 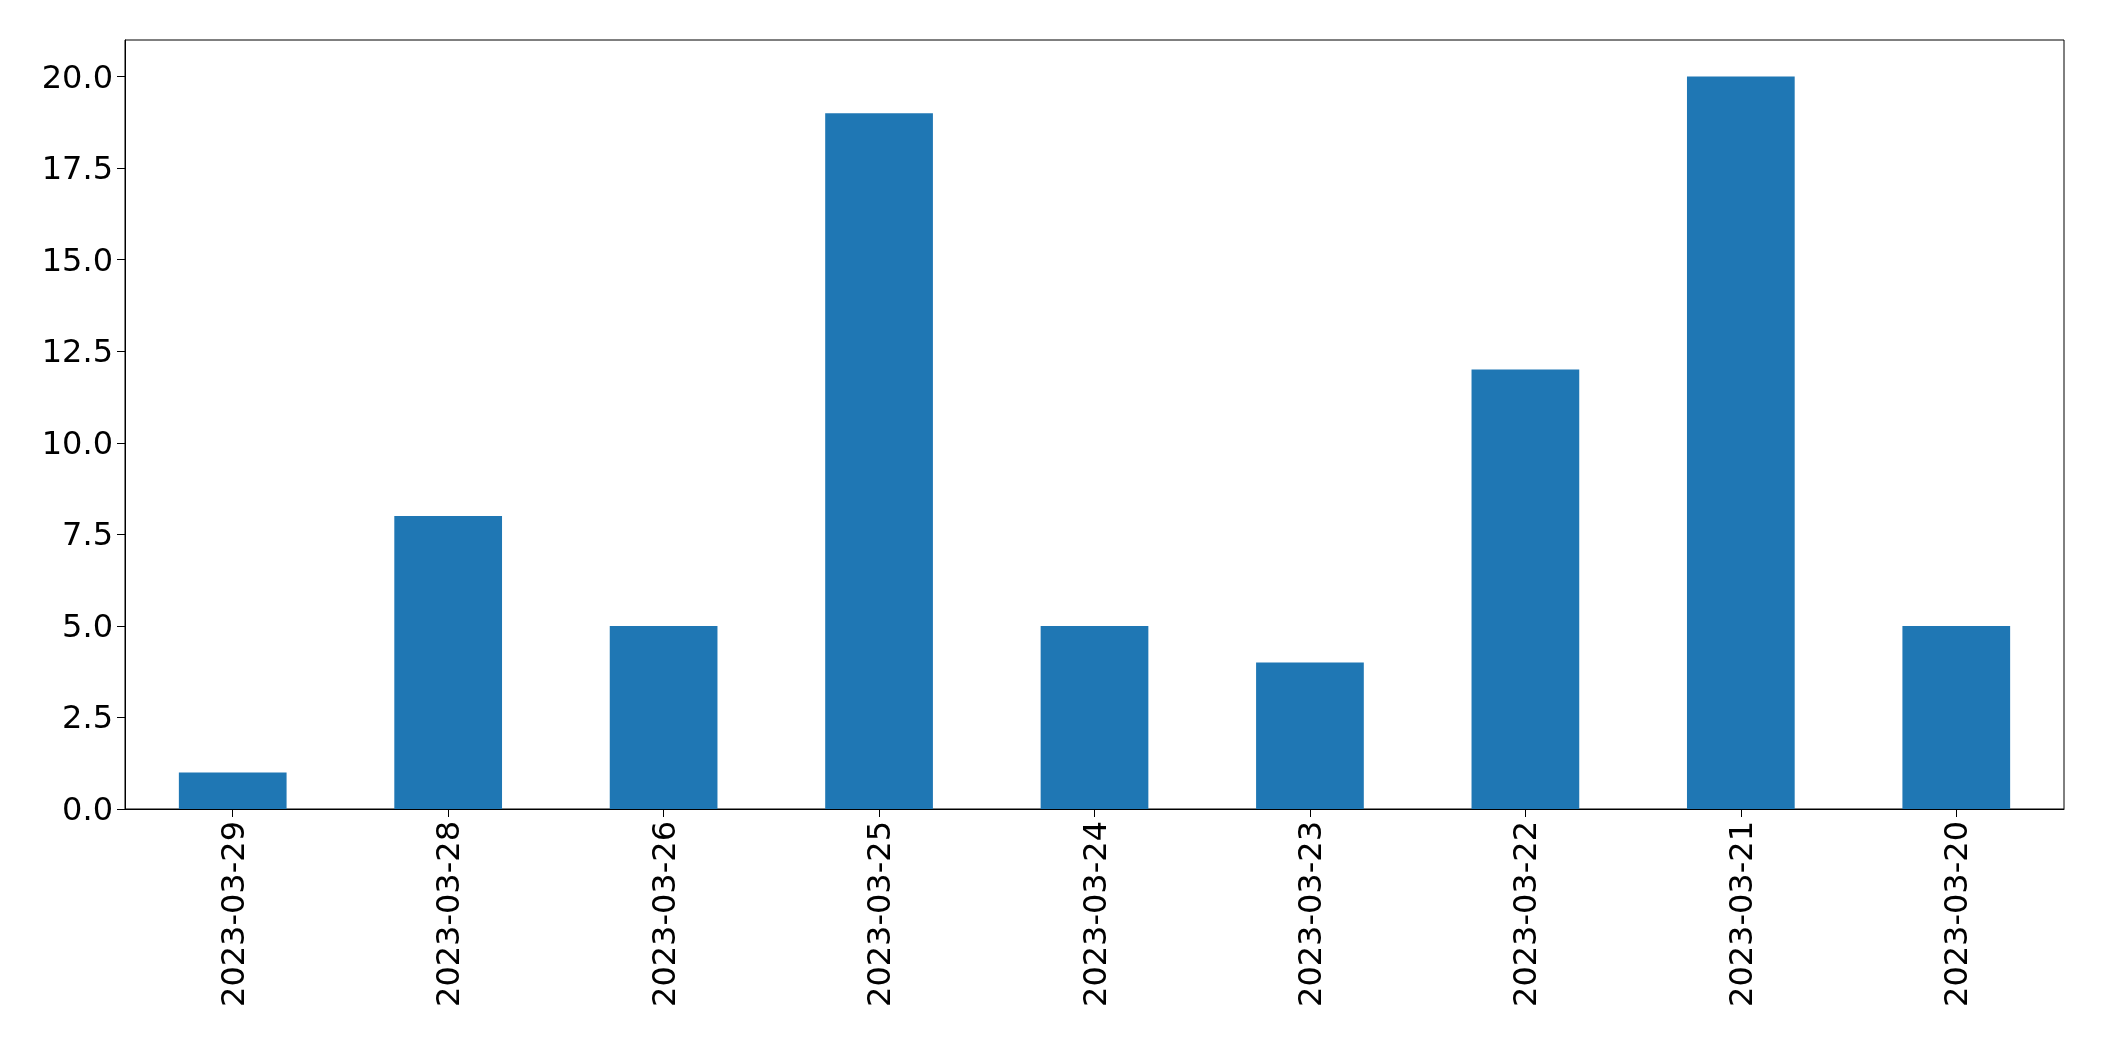 What do you see at coordinates (87, 534) in the screenshot?
I see `y-tick-label: 7.5` at bounding box center [87, 534].